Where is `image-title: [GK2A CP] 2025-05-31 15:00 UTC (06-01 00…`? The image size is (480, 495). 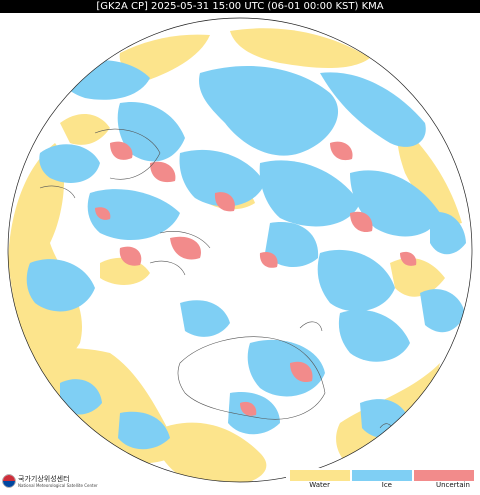 image-title: [GK2A CP] 2025-05-31 15:00 UTC (06-01 00… is located at coordinates (240, 6).